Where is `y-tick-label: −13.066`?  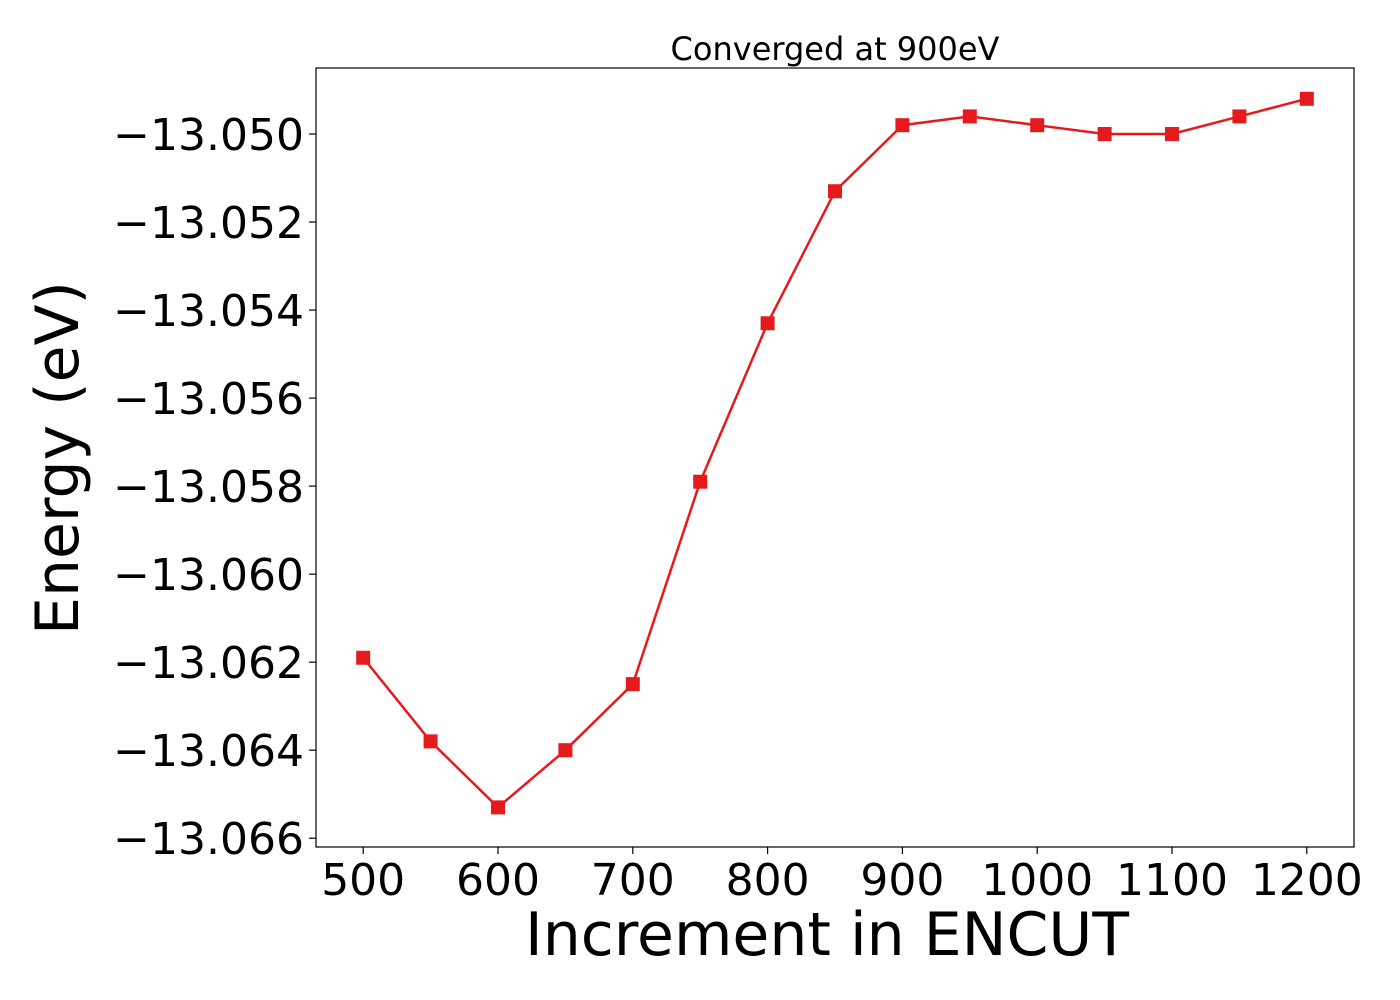
y-tick-label: −13.066 is located at coordinates (208, 839).